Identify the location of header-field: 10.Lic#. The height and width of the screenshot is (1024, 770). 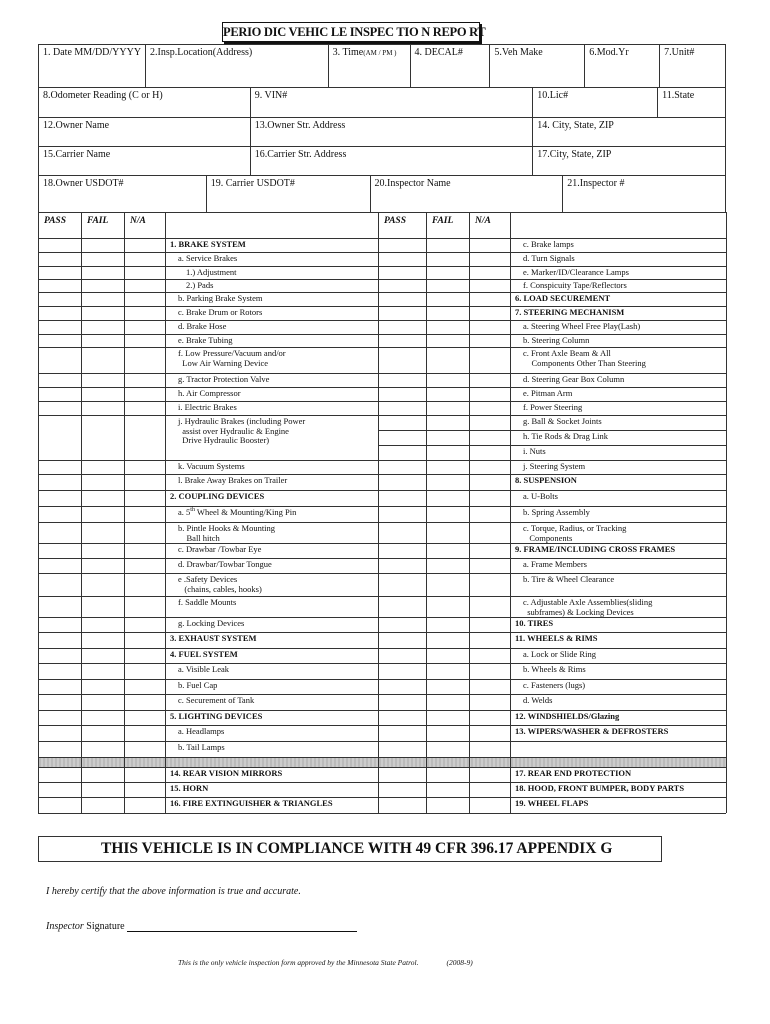
(596, 102).